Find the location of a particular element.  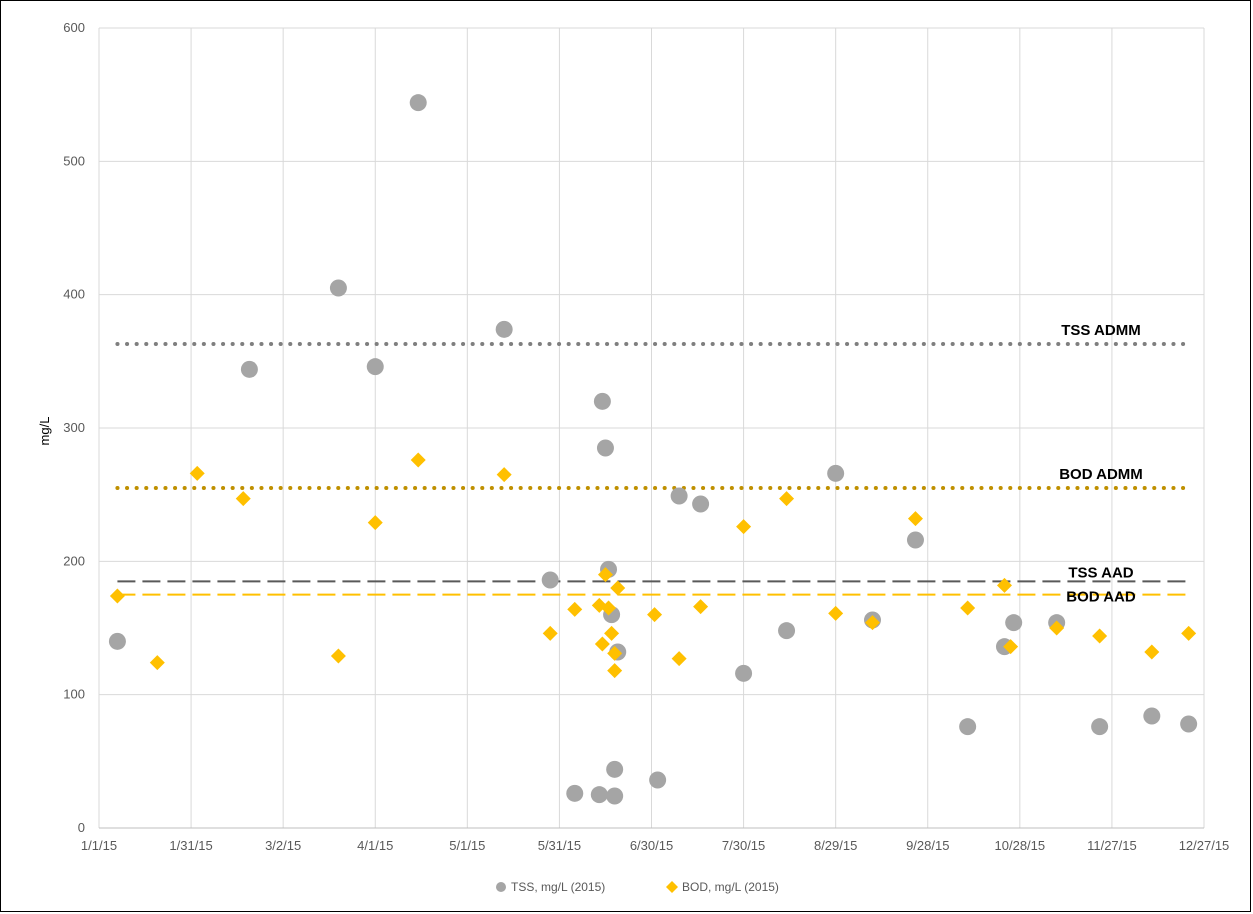

reference-line-label: BOD ADMM is located at coordinates (1101, 474).